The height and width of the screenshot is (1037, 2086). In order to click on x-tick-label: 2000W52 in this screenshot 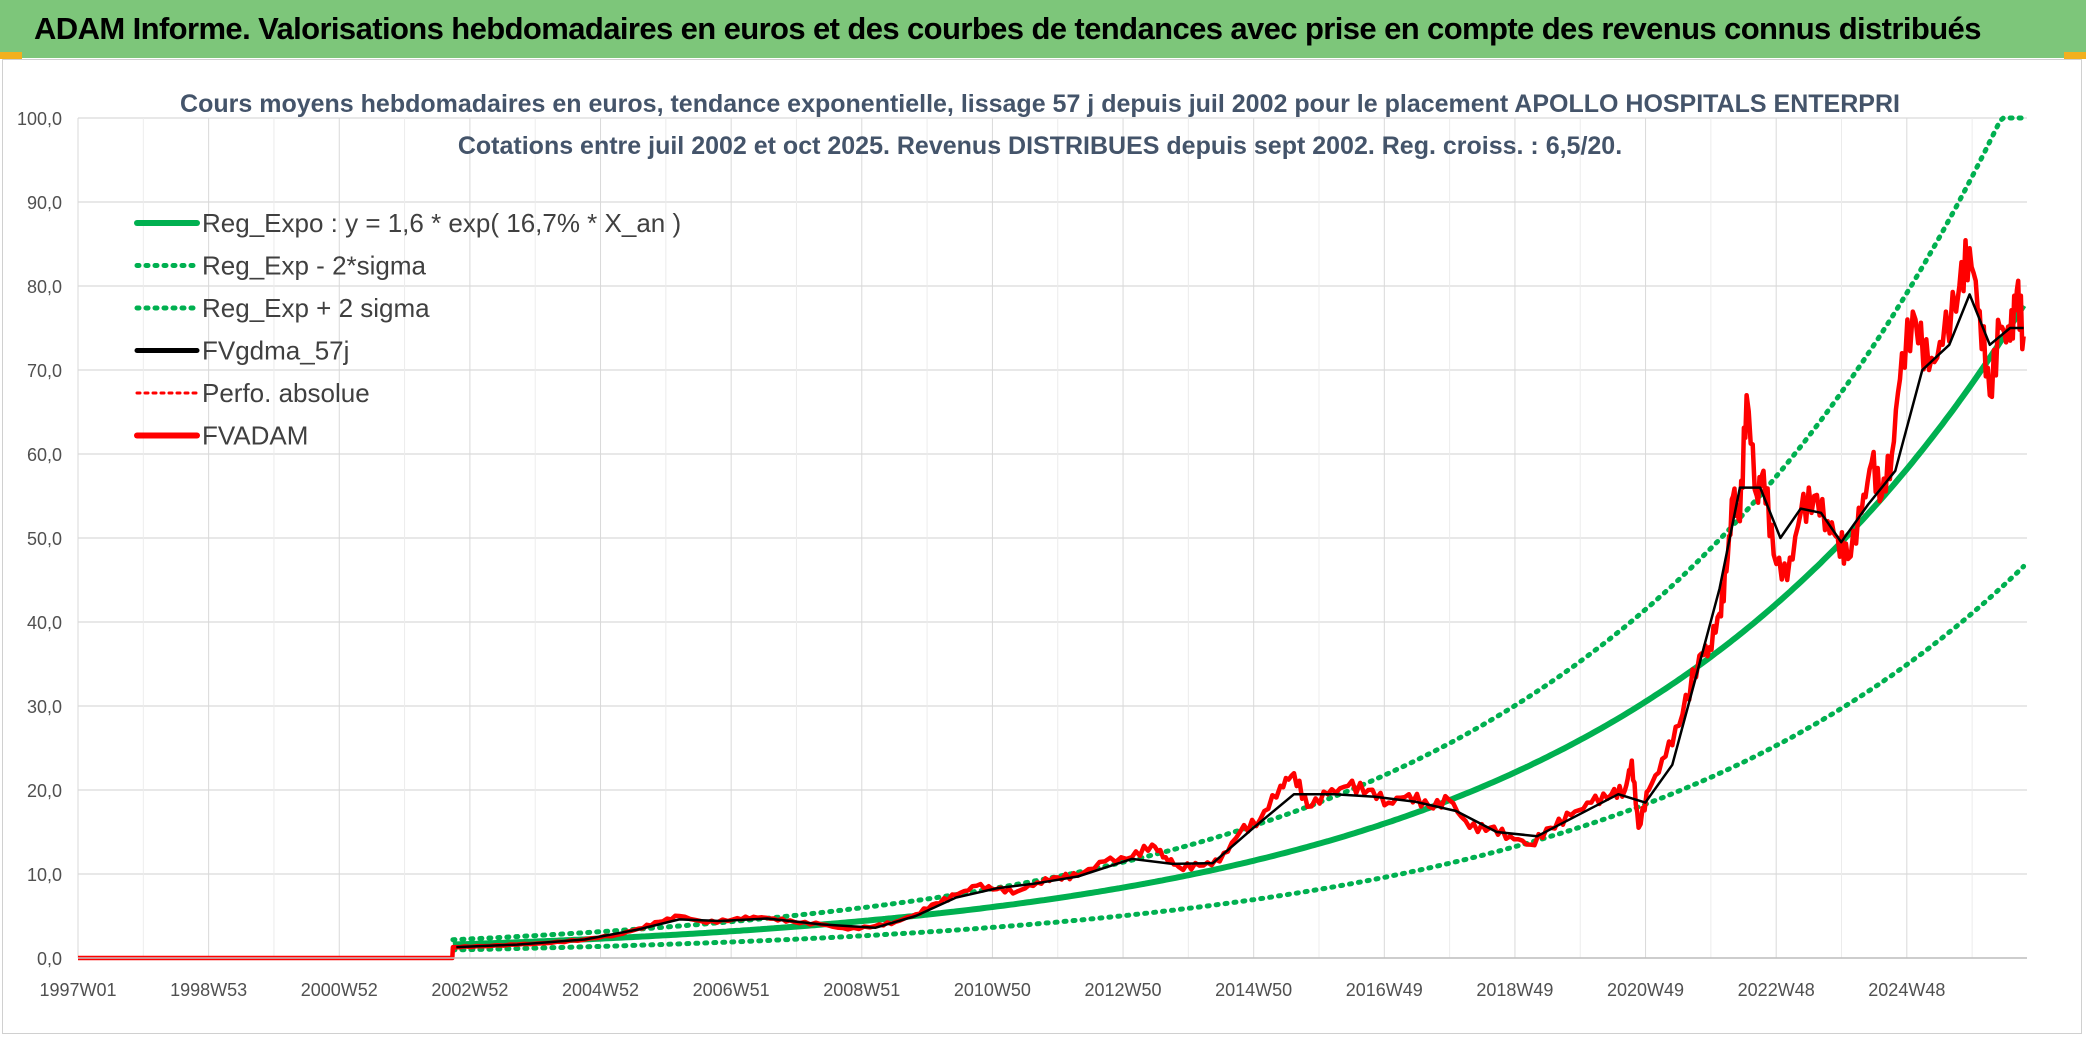, I will do `click(339, 990)`.